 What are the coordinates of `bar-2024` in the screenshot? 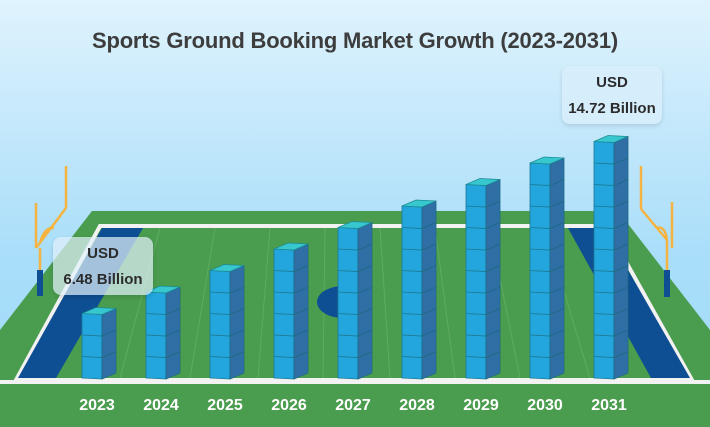 It's located at (163, 332).